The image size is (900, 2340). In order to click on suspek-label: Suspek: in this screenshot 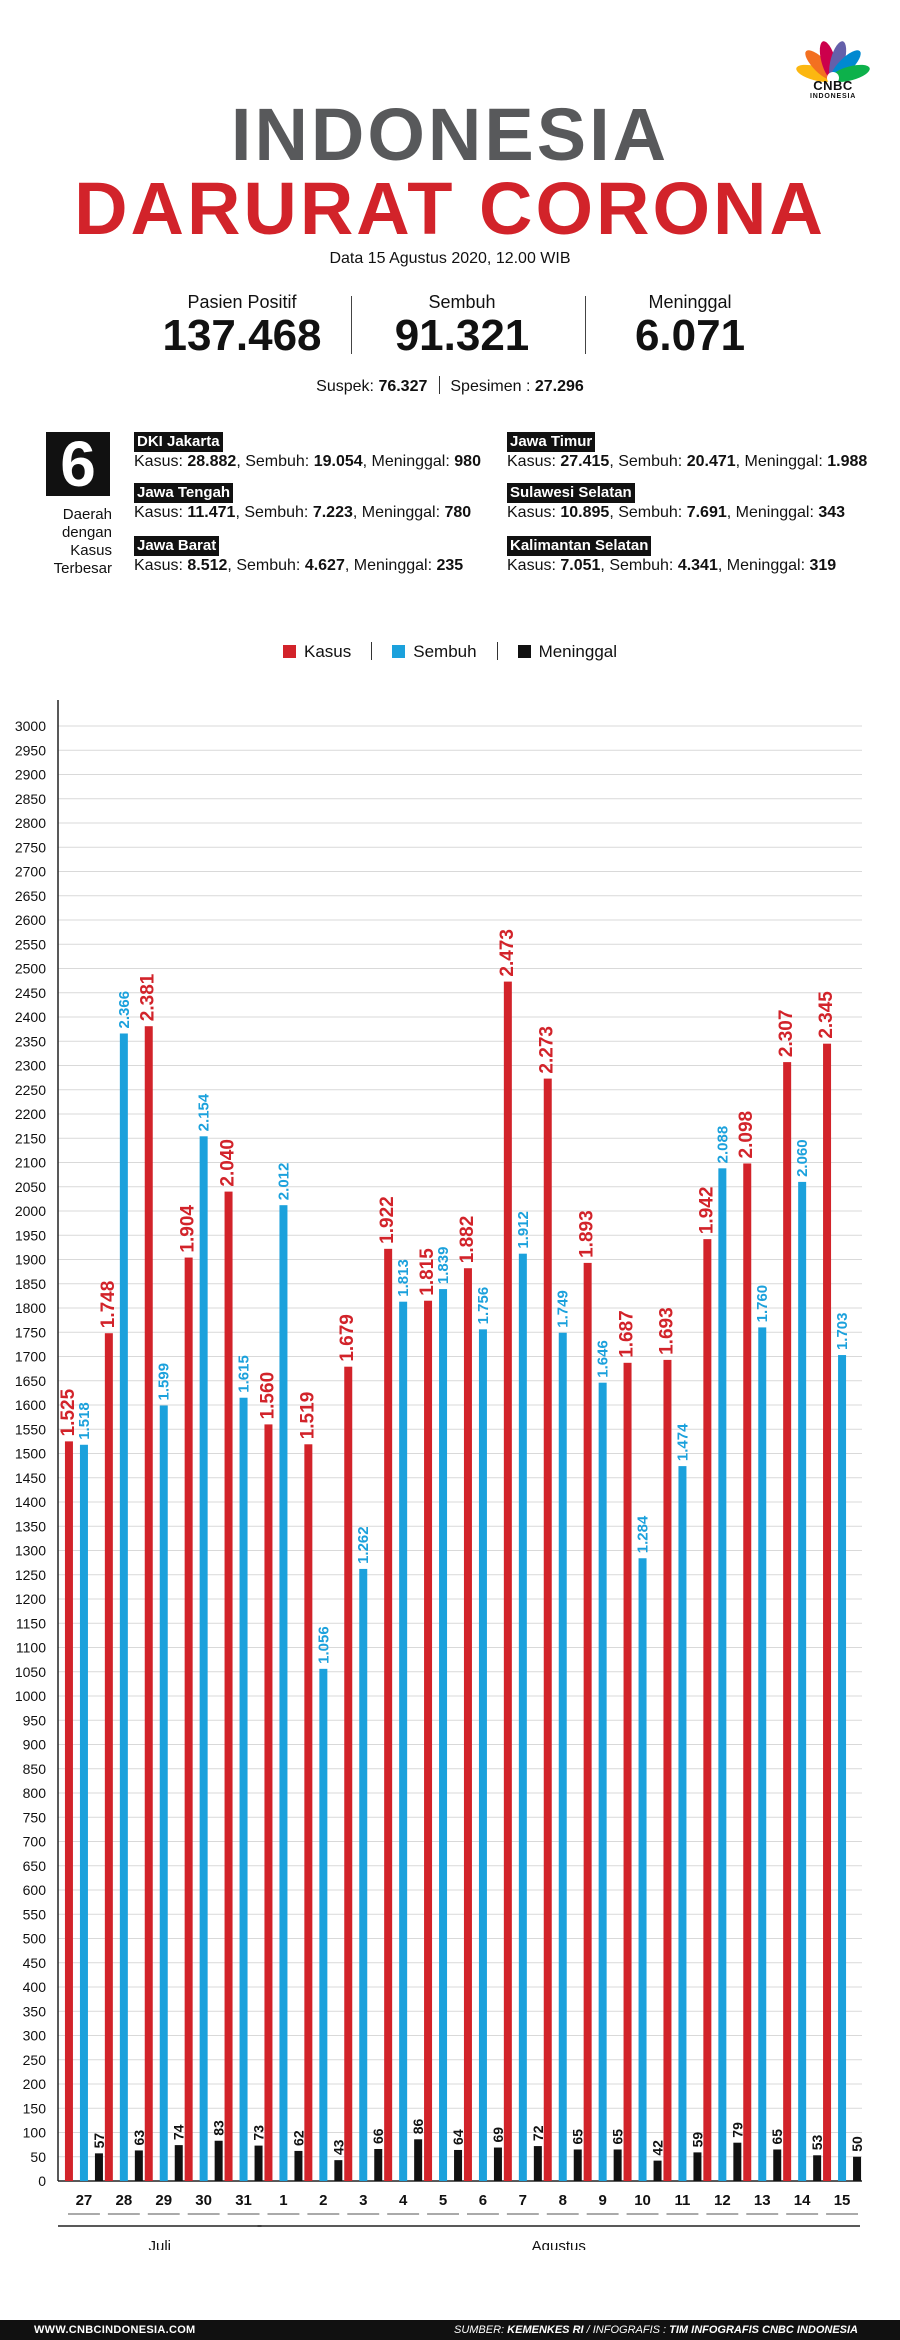, I will do `click(345, 386)`.